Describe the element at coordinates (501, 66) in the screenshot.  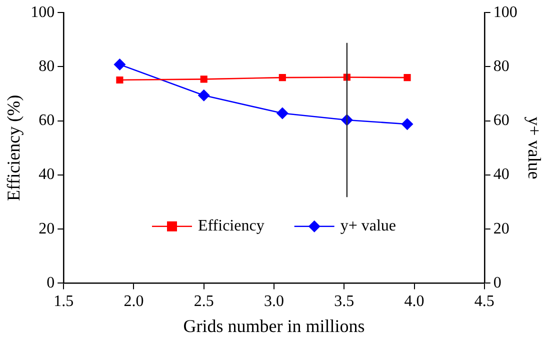
I see `y2-tick-label: 80` at that location.